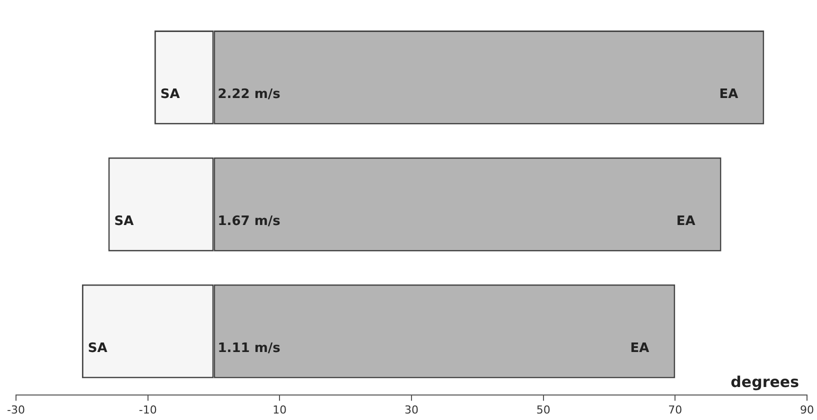  What do you see at coordinates (728, 94) in the screenshot?
I see `series-label: EA` at bounding box center [728, 94].